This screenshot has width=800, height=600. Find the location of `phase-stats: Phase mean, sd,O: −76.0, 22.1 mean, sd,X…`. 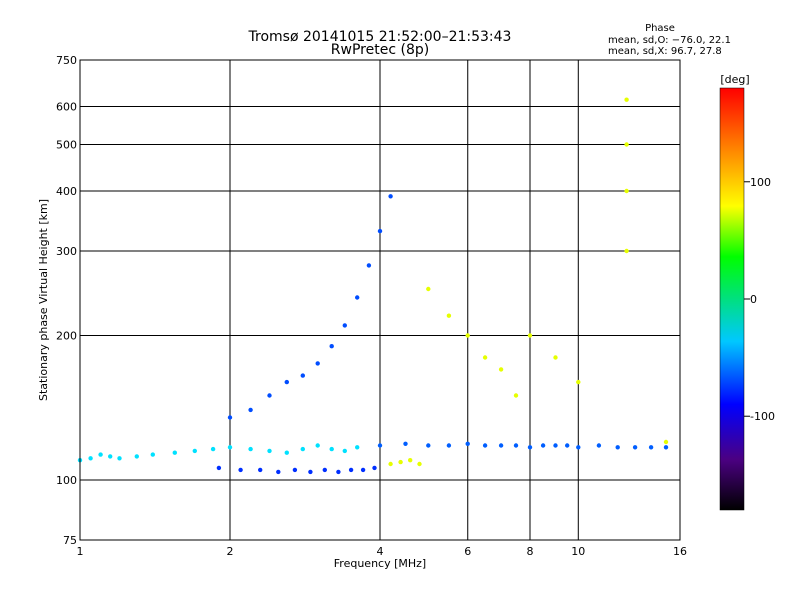

phase-stats: Phase mean, sd,O: −76.0, 22.1 mean, sd,X… is located at coordinates (669, 40).